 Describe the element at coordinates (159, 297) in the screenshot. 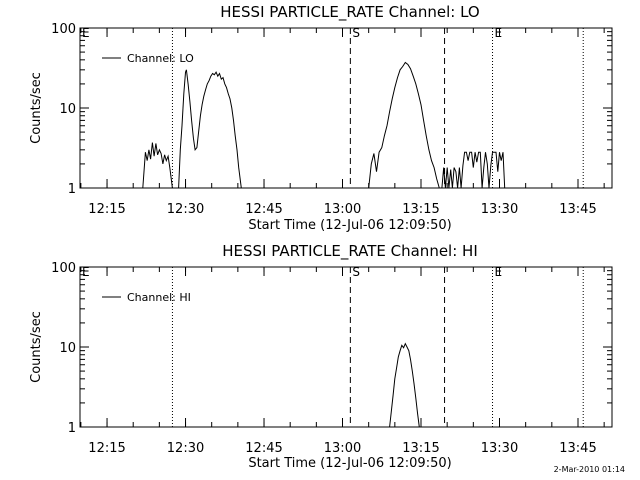

I see `legend-entry: Channel: HI` at that location.